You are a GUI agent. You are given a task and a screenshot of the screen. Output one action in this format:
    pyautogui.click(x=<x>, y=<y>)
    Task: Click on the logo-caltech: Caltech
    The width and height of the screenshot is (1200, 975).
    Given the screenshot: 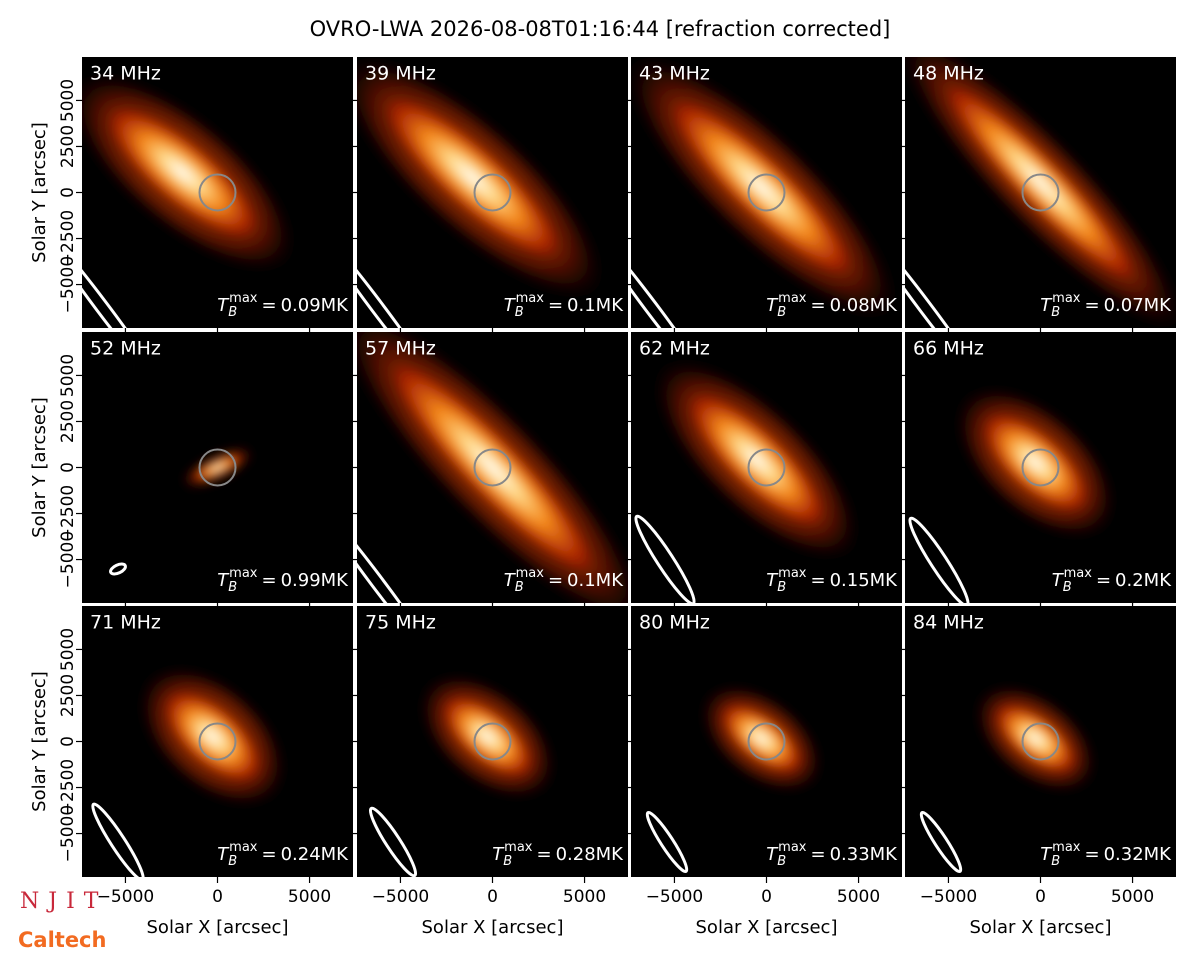 What is the action you would take?
    pyautogui.click(x=62, y=940)
    